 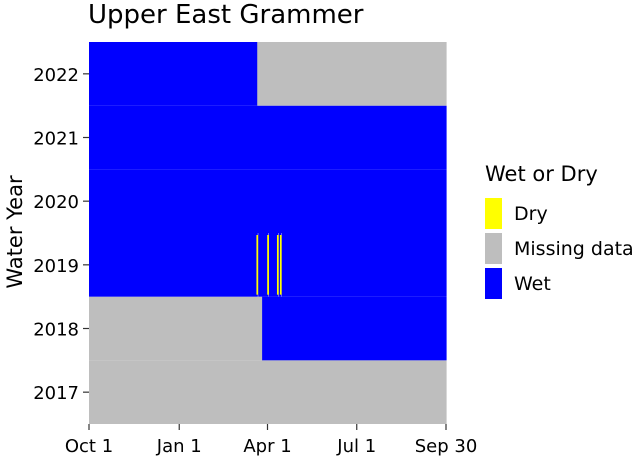 I want to click on y-tick-label: 2019, so click(x=56, y=266).